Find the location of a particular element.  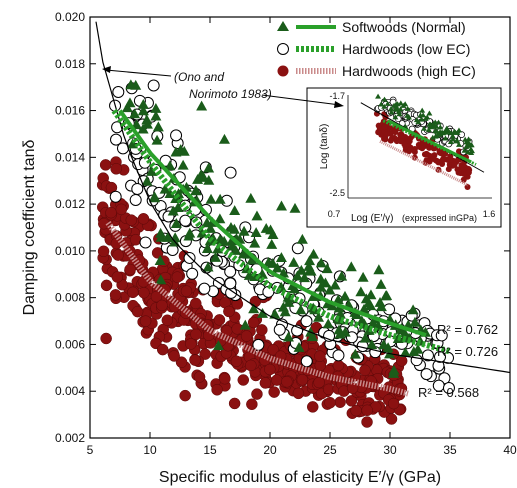

inset-x-tick-right: 1.6 is located at coordinates (489, 214).